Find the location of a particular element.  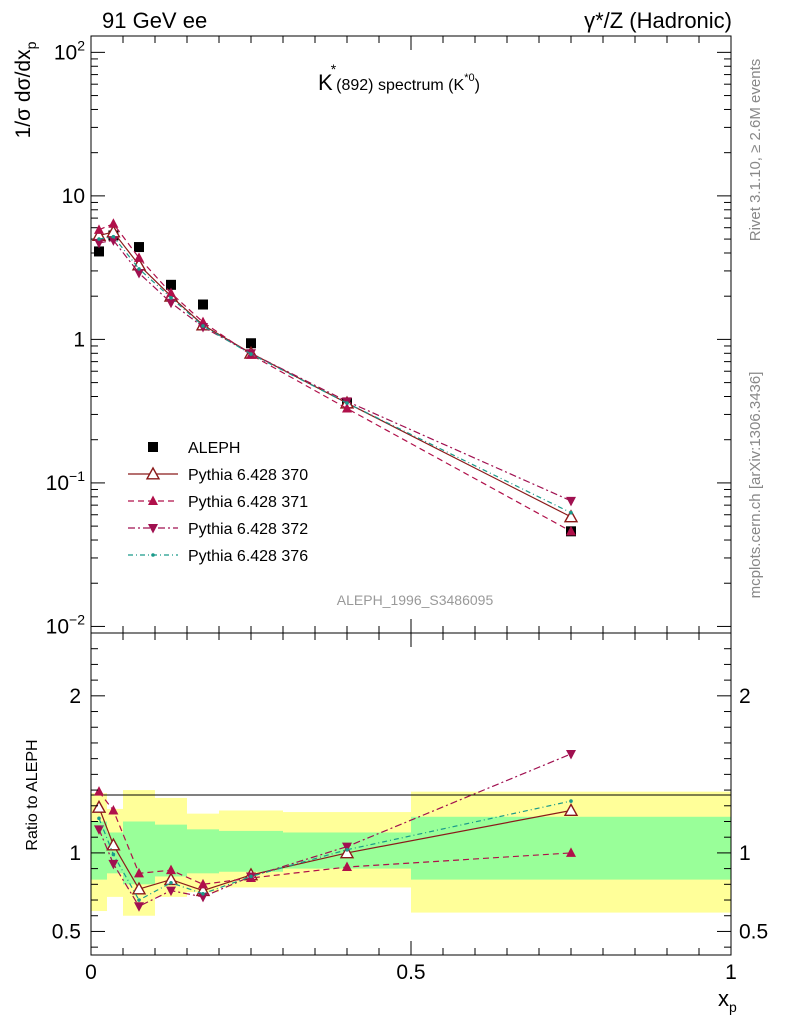

ratio-ytick-label-left-1: 1 is located at coordinates (75, 853).